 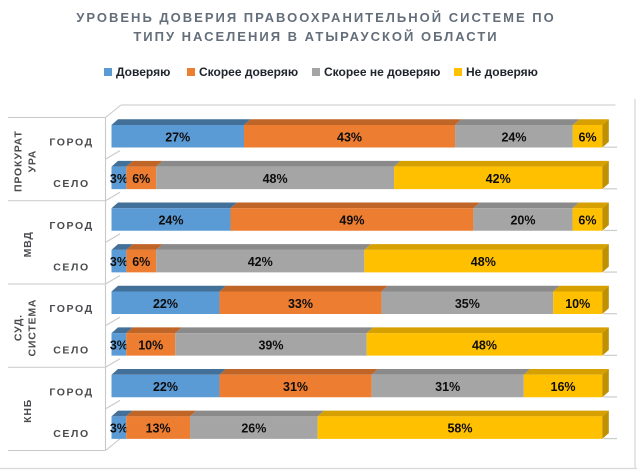 What do you see at coordinates (19, 161) in the screenshot?
I see `group-label: ПРОКУРАТ` at bounding box center [19, 161].